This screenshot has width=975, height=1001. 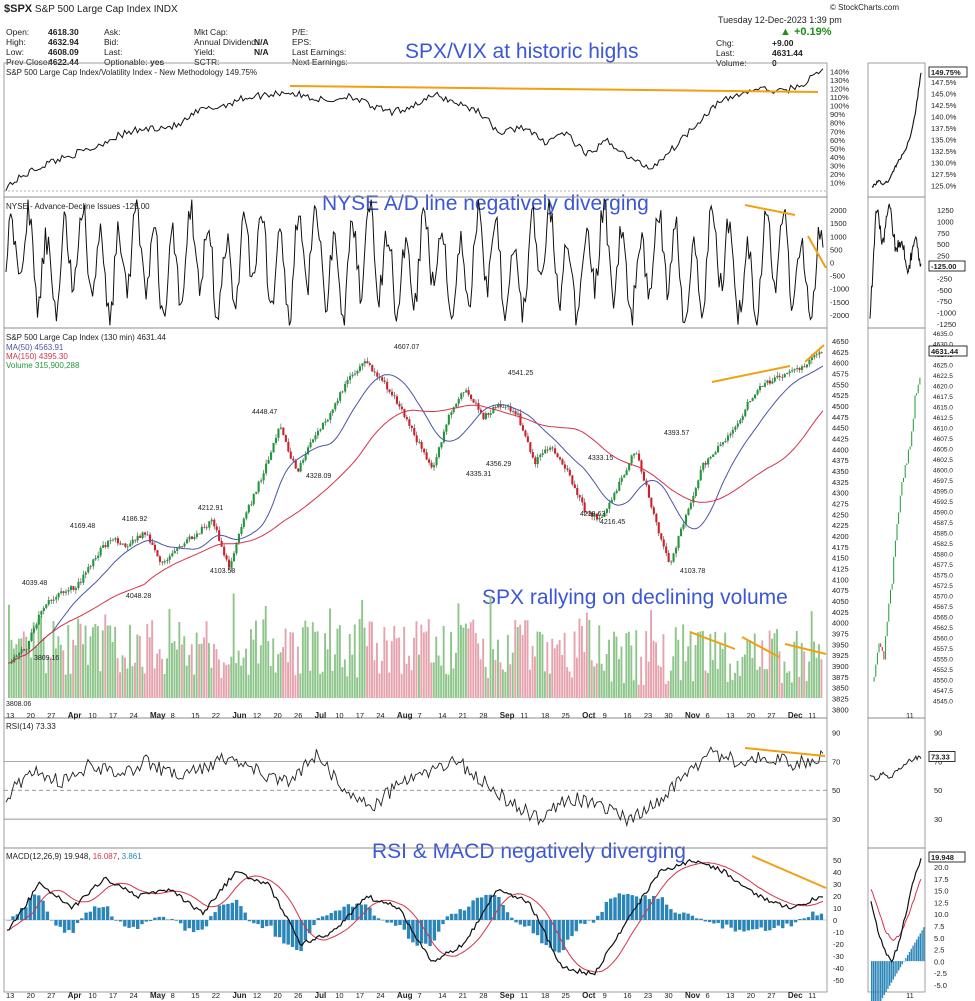 What do you see at coordinates (134, 519) in the screenshot?
I see `price-label: 4186.92` at bounding box center [134, 519].